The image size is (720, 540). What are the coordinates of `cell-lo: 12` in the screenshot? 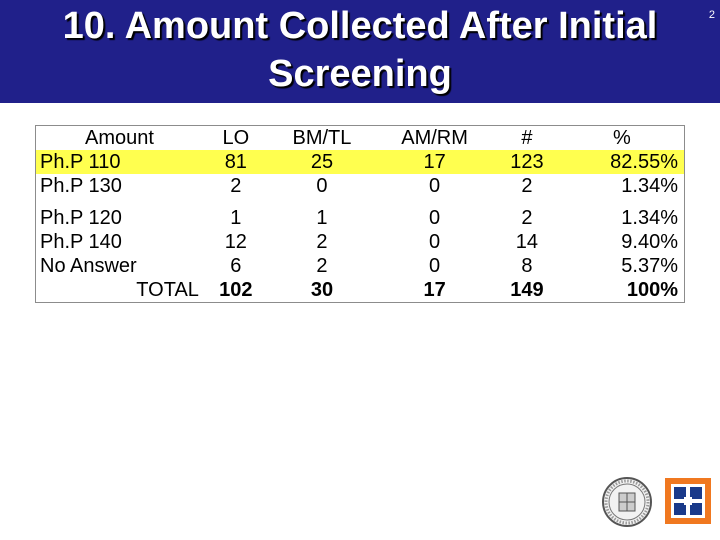 It's located at (235, 242).